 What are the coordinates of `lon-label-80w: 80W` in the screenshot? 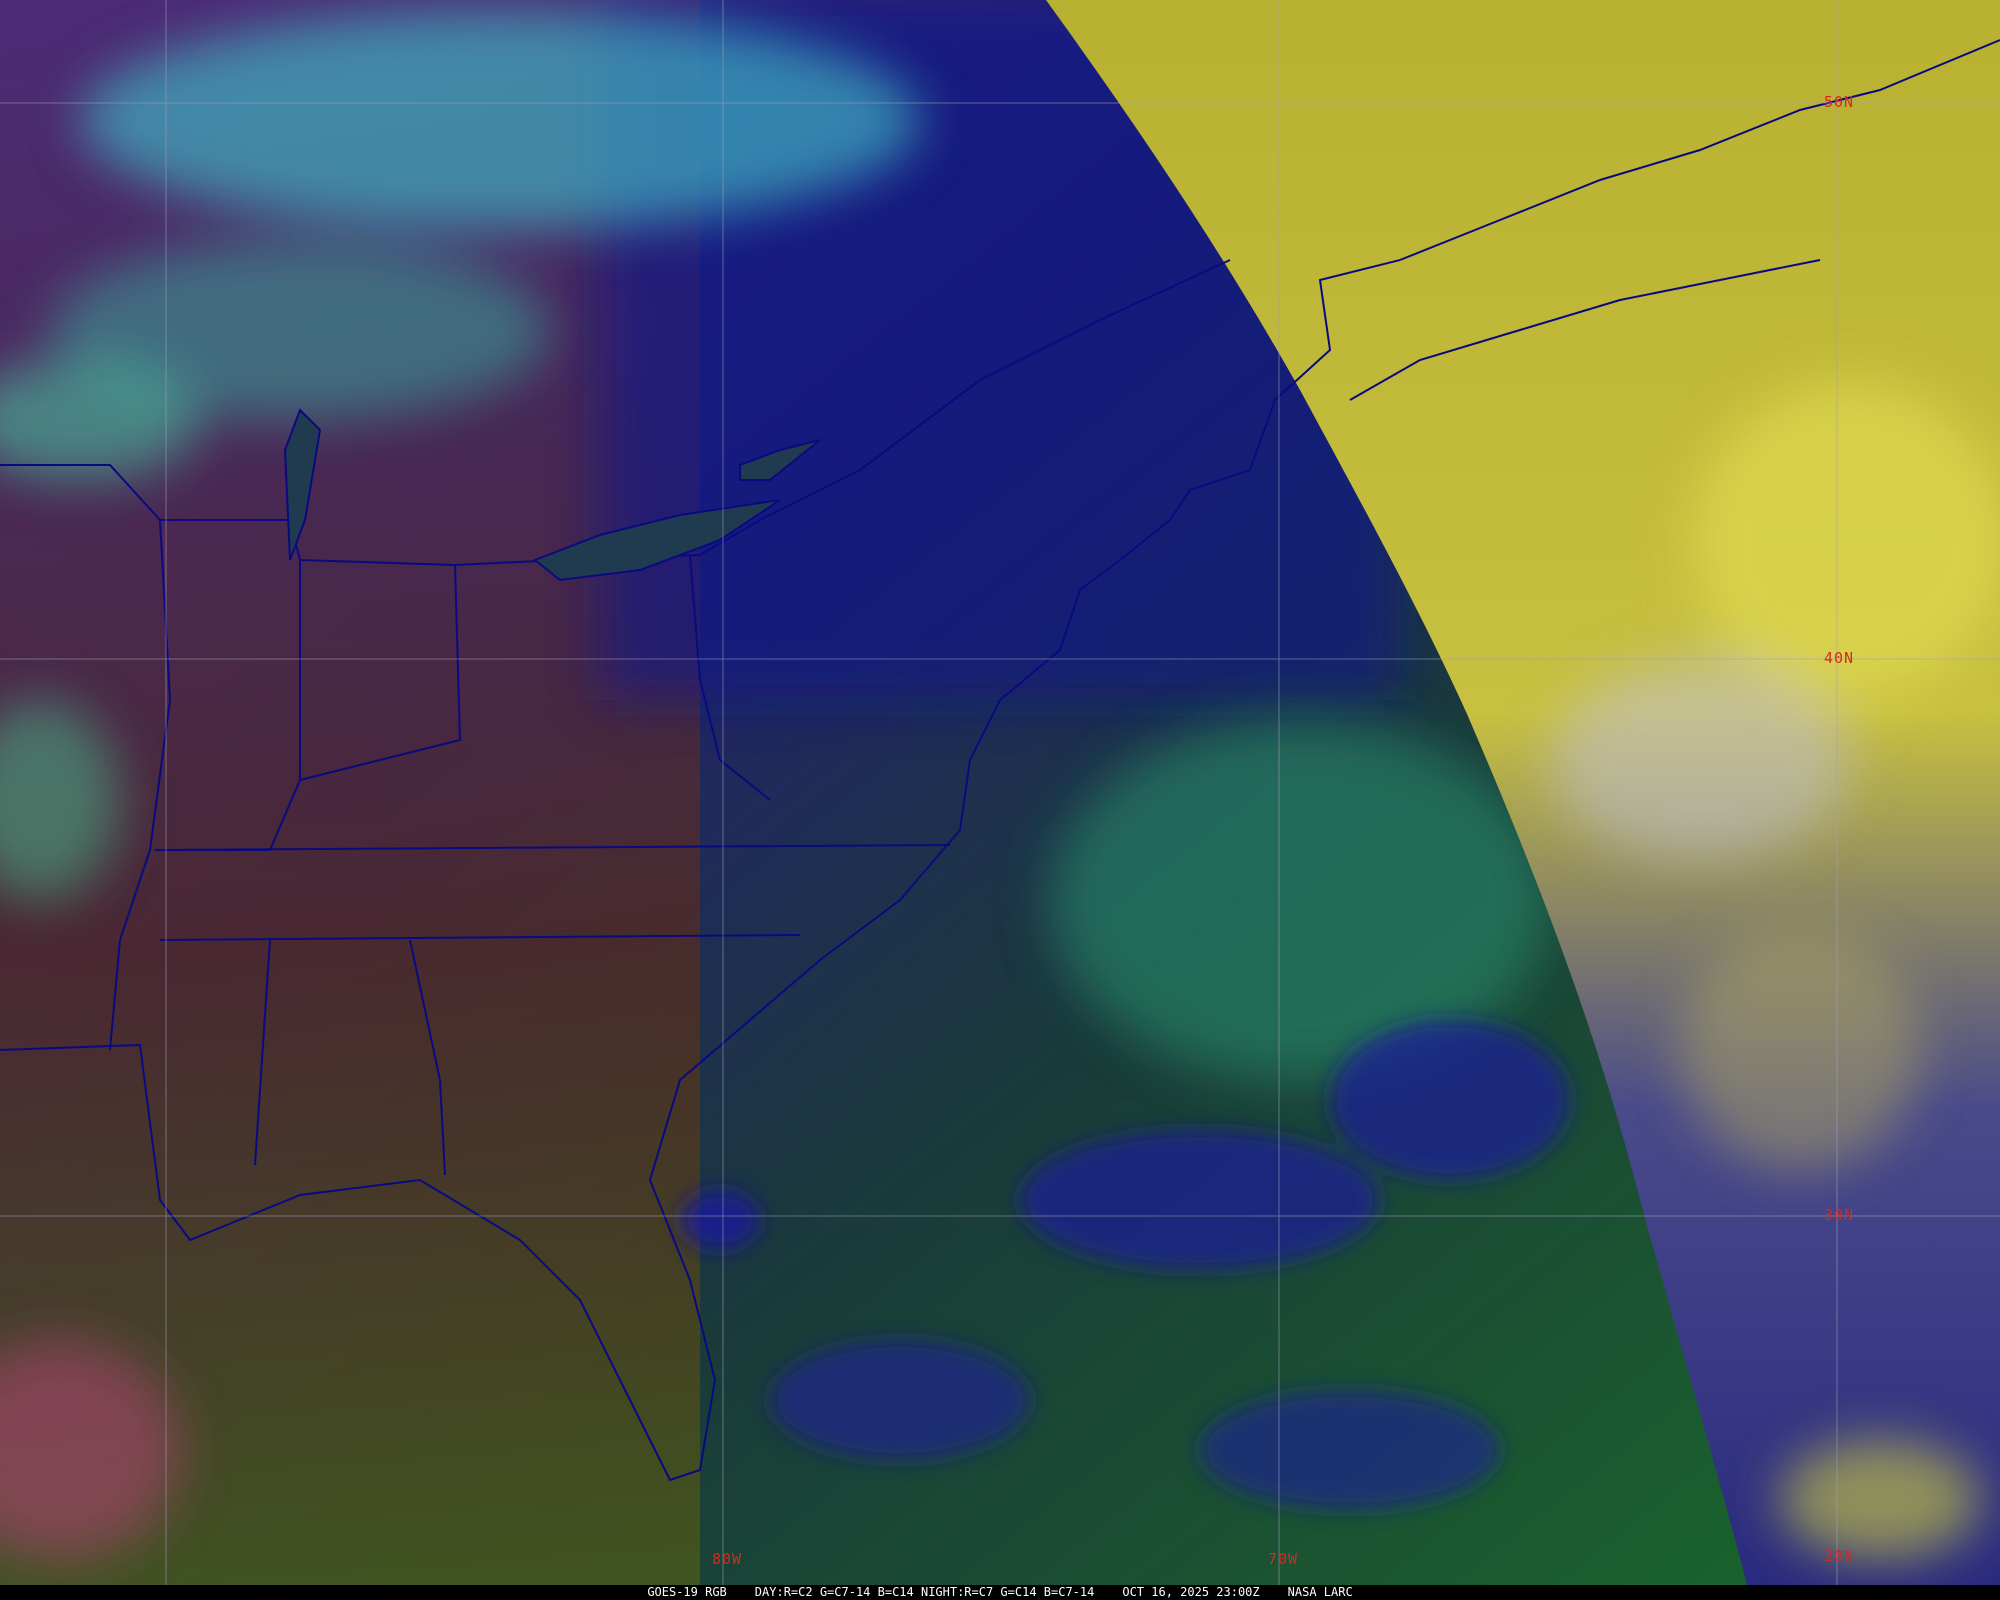 It's located at (727, 1559).